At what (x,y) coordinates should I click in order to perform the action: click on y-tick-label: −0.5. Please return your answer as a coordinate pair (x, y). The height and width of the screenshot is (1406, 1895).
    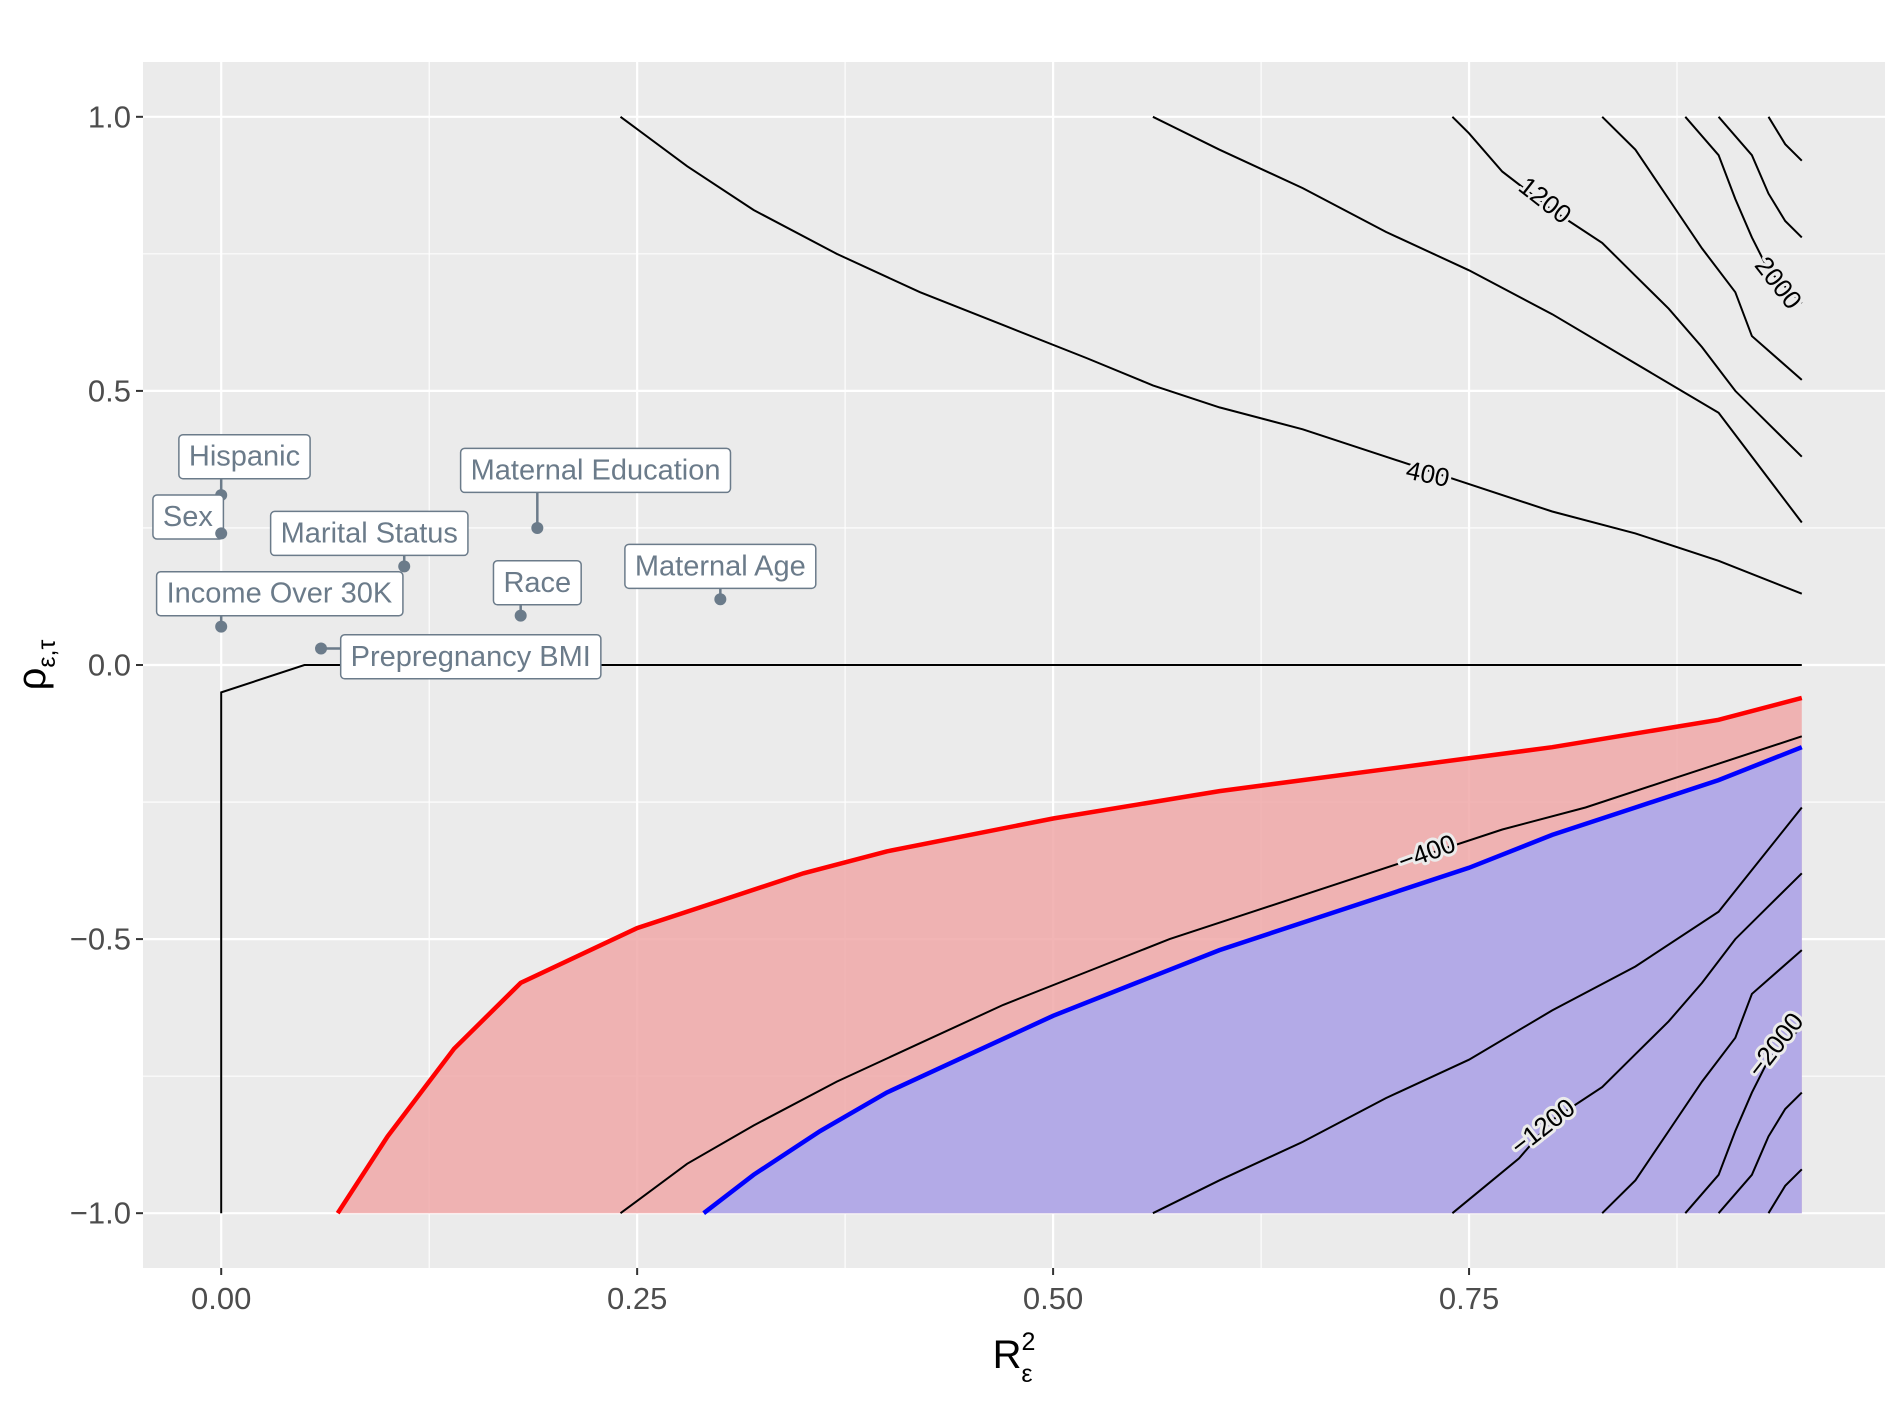
    Looking at the image, I should click on (100, 939).